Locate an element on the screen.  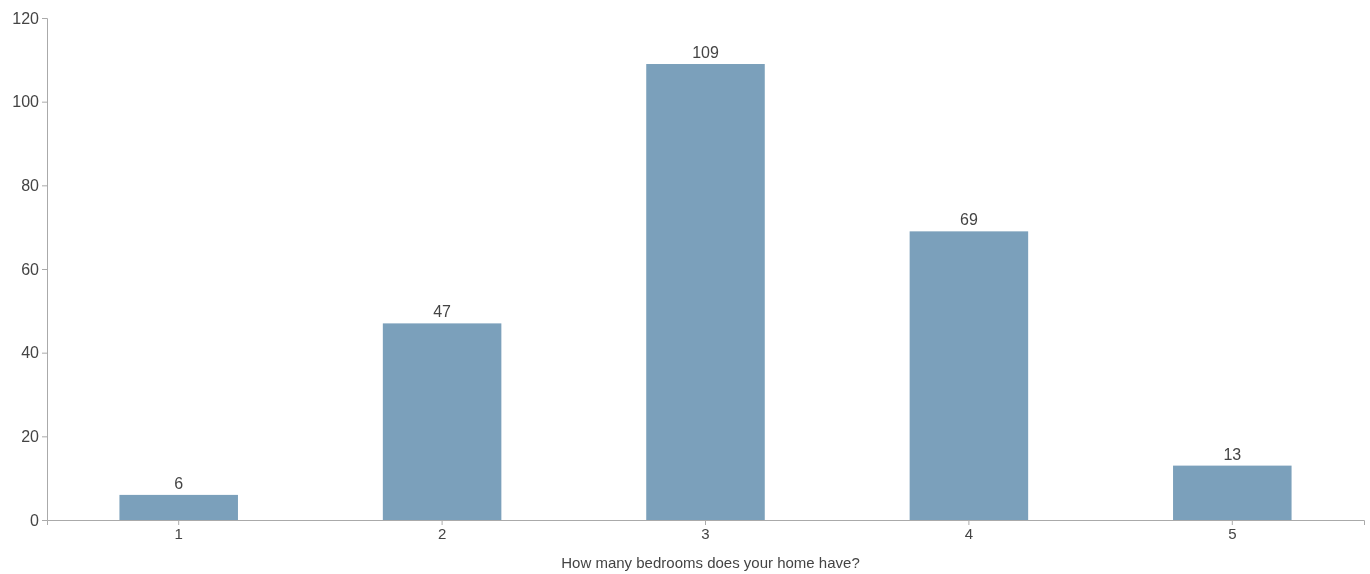
y-tick-label: 0 is located at coordinates (35, 520).